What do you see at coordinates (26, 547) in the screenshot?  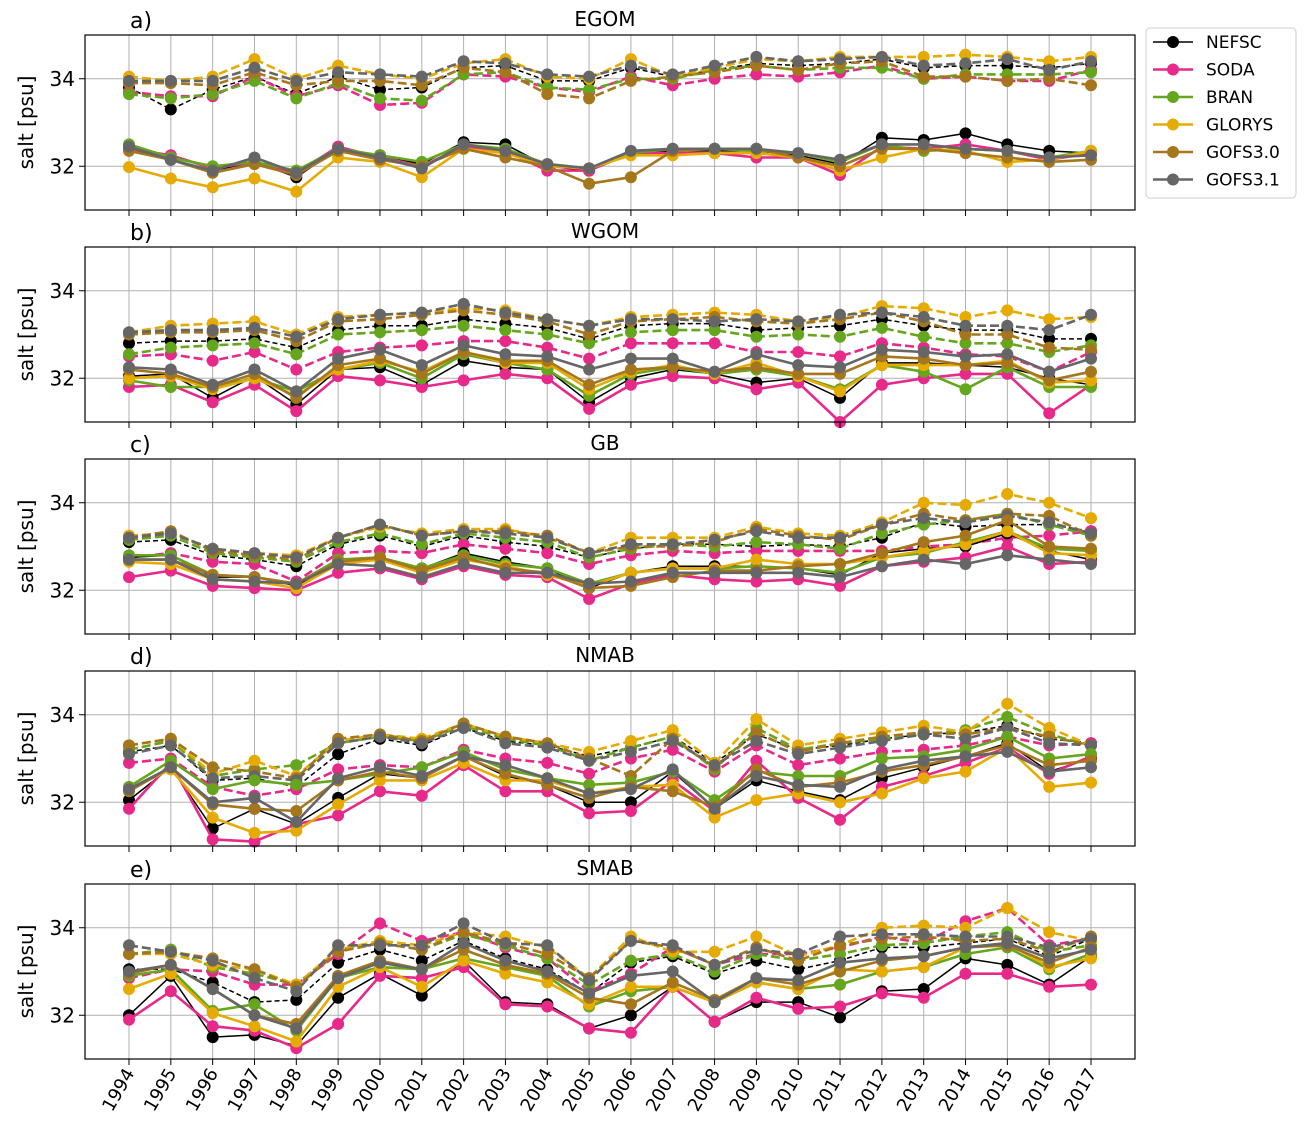 I see `y-axis-label: salt [psu]` at bounding box center [26, 547].